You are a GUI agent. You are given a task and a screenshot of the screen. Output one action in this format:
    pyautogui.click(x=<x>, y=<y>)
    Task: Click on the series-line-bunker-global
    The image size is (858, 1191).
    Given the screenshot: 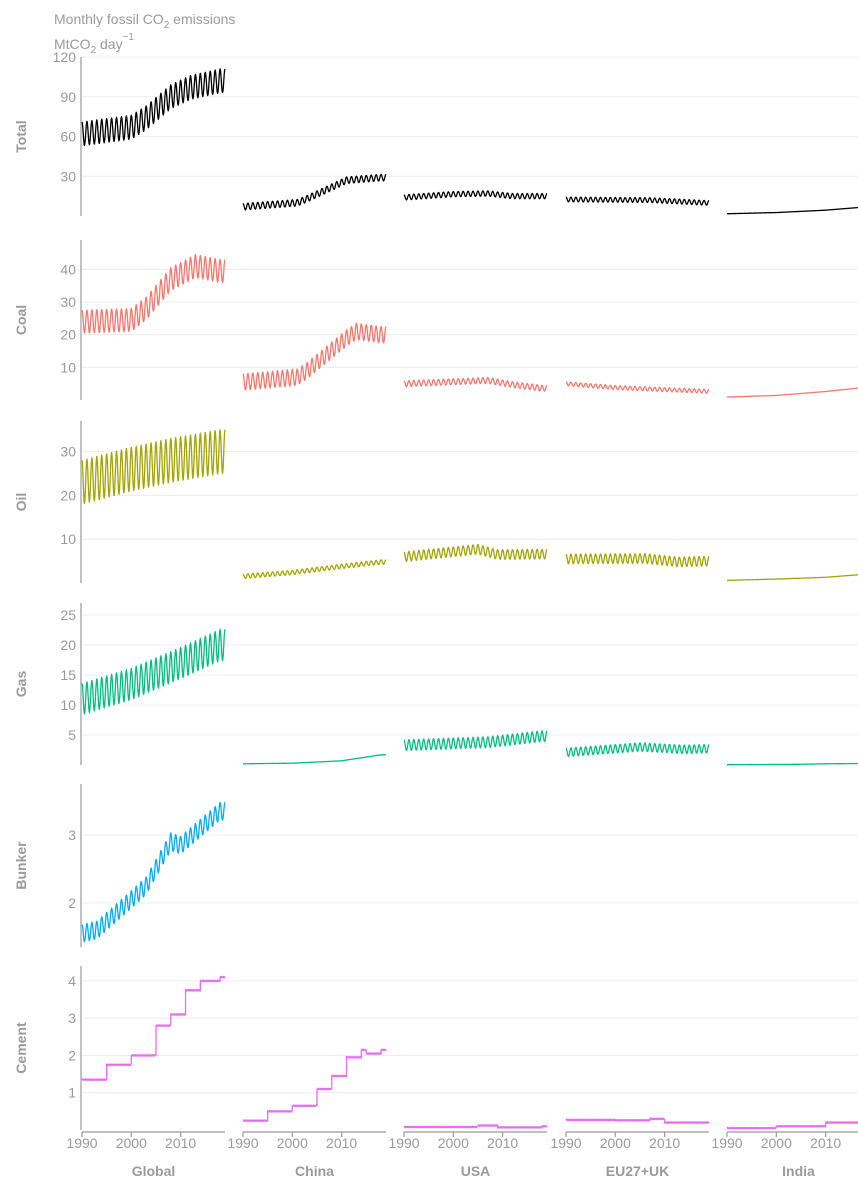 What is the action you would take?
    pyautogui.click(x=153, y=872)
    